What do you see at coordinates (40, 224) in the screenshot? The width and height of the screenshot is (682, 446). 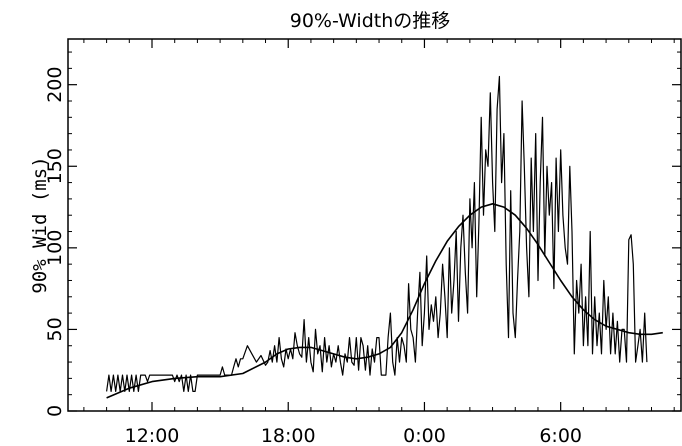 I see `y-axis-label: 90% Wid (ms)` at bounding box center [40, 224].